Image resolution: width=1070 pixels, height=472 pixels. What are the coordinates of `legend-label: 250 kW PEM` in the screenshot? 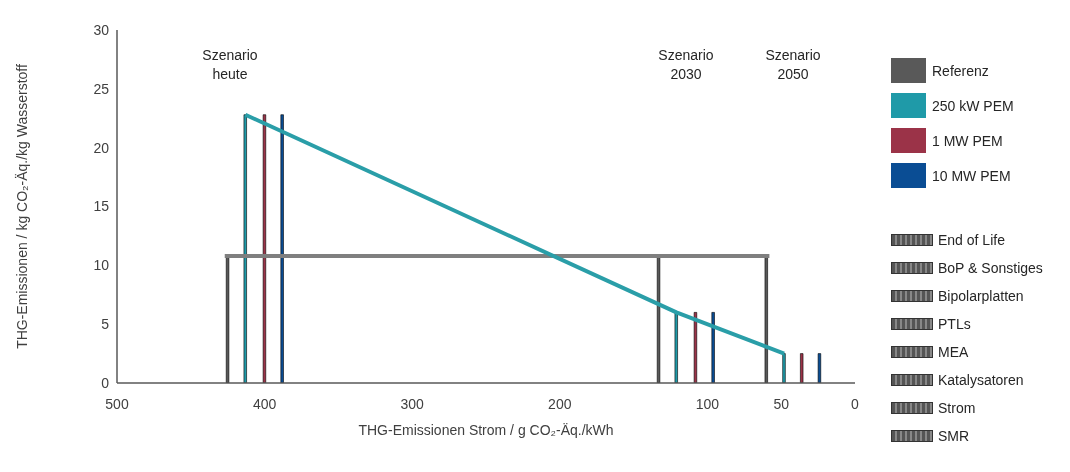 It's located at (973, 105).